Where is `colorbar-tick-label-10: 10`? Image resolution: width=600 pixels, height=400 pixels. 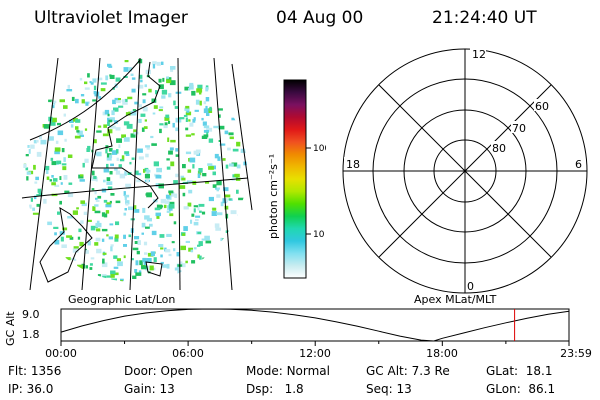
colorbar-tick-label-10: 10 is located at coordinates (319, 235).